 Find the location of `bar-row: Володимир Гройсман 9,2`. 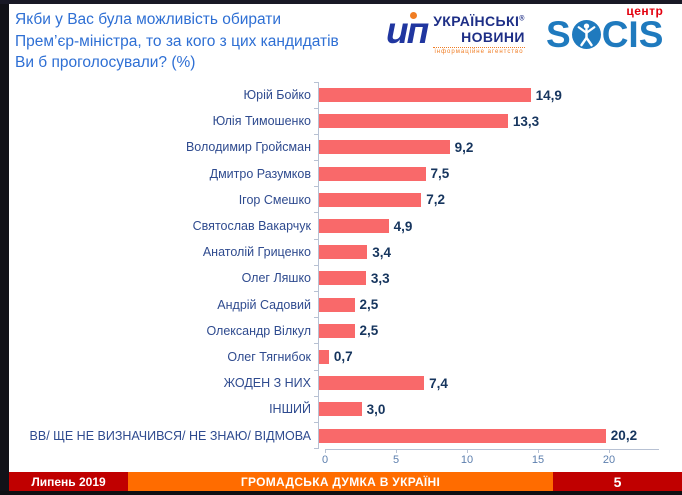

bar-row: Володимир Гройсман 9,2 is located at coordinates (343, 147).